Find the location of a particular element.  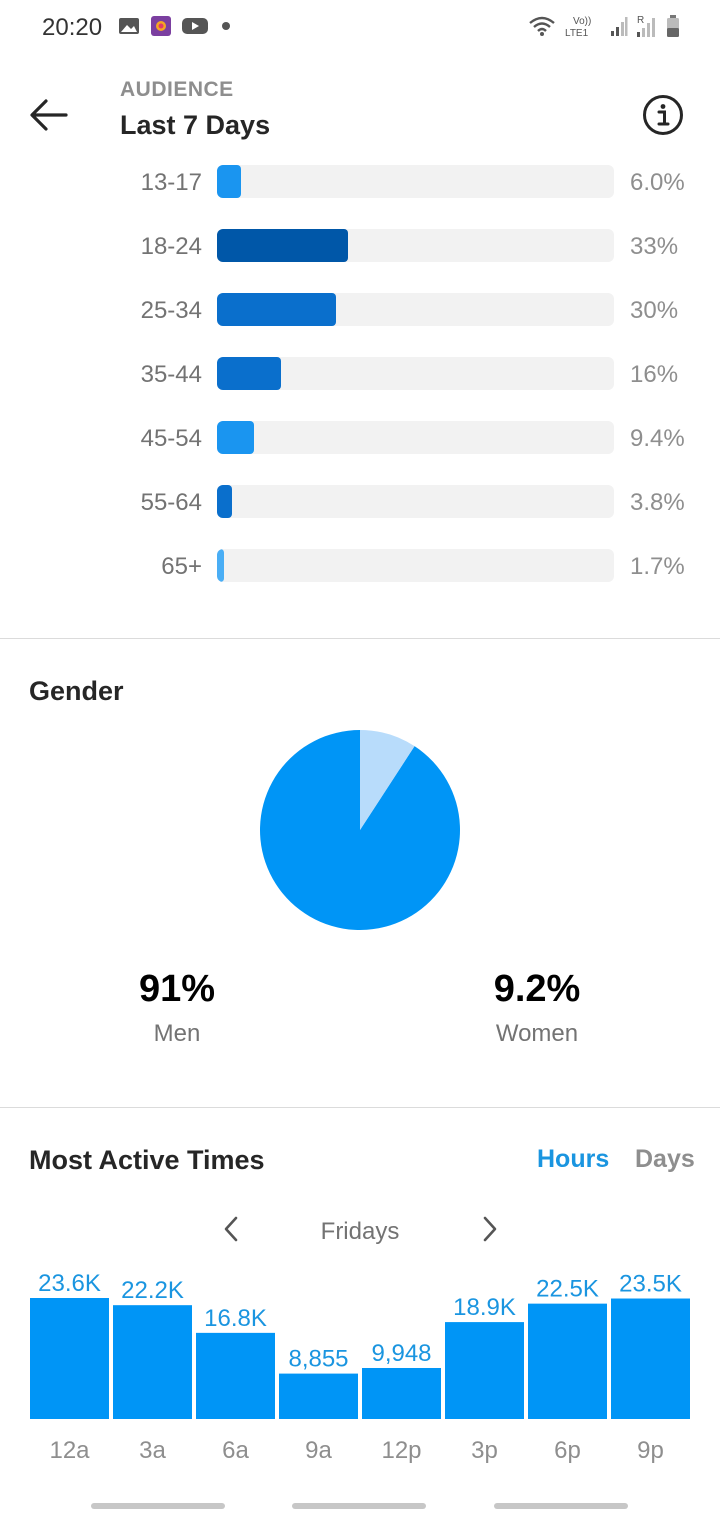

bar-value-label: 22.5K is located at coordinates (567, 1289).